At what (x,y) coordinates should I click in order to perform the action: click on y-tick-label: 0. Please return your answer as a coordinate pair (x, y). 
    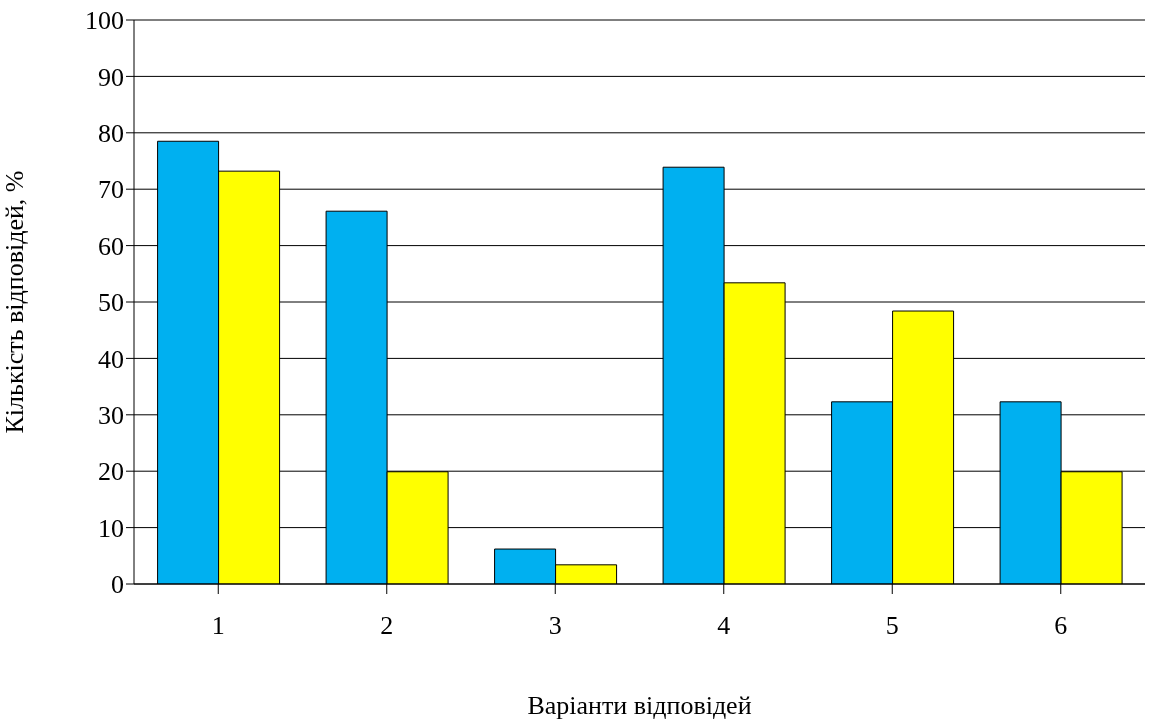
    Looking at the image, I should click on (117, 585).